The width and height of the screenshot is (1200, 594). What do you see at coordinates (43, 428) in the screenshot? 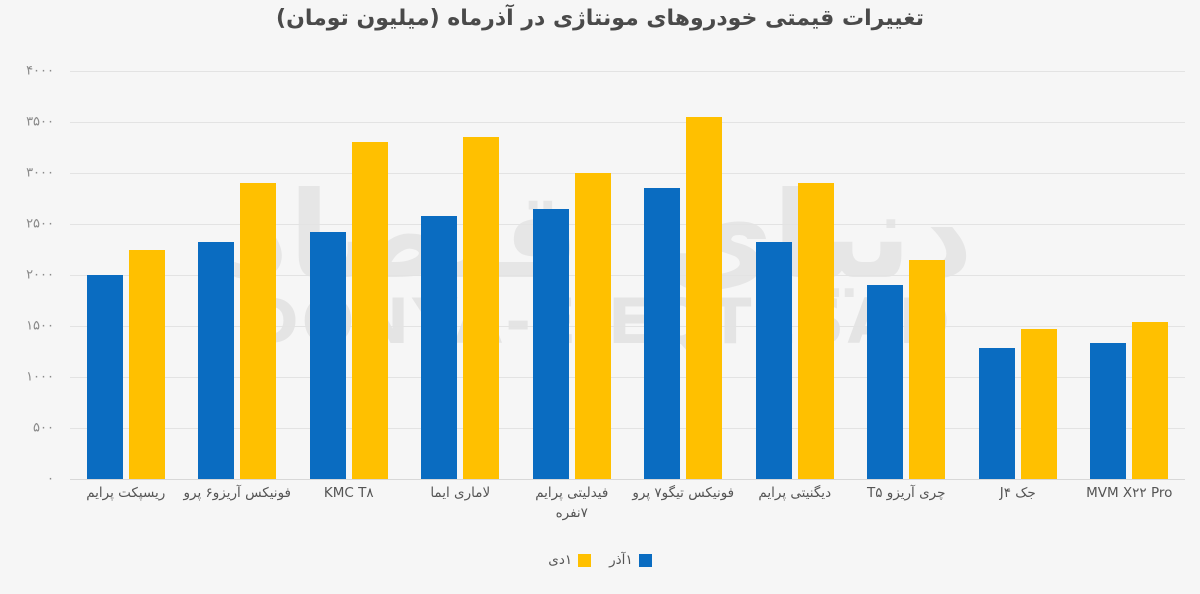
I see `y-axis-tick-label: ۵۰۰` at bounding box center [43, 428].